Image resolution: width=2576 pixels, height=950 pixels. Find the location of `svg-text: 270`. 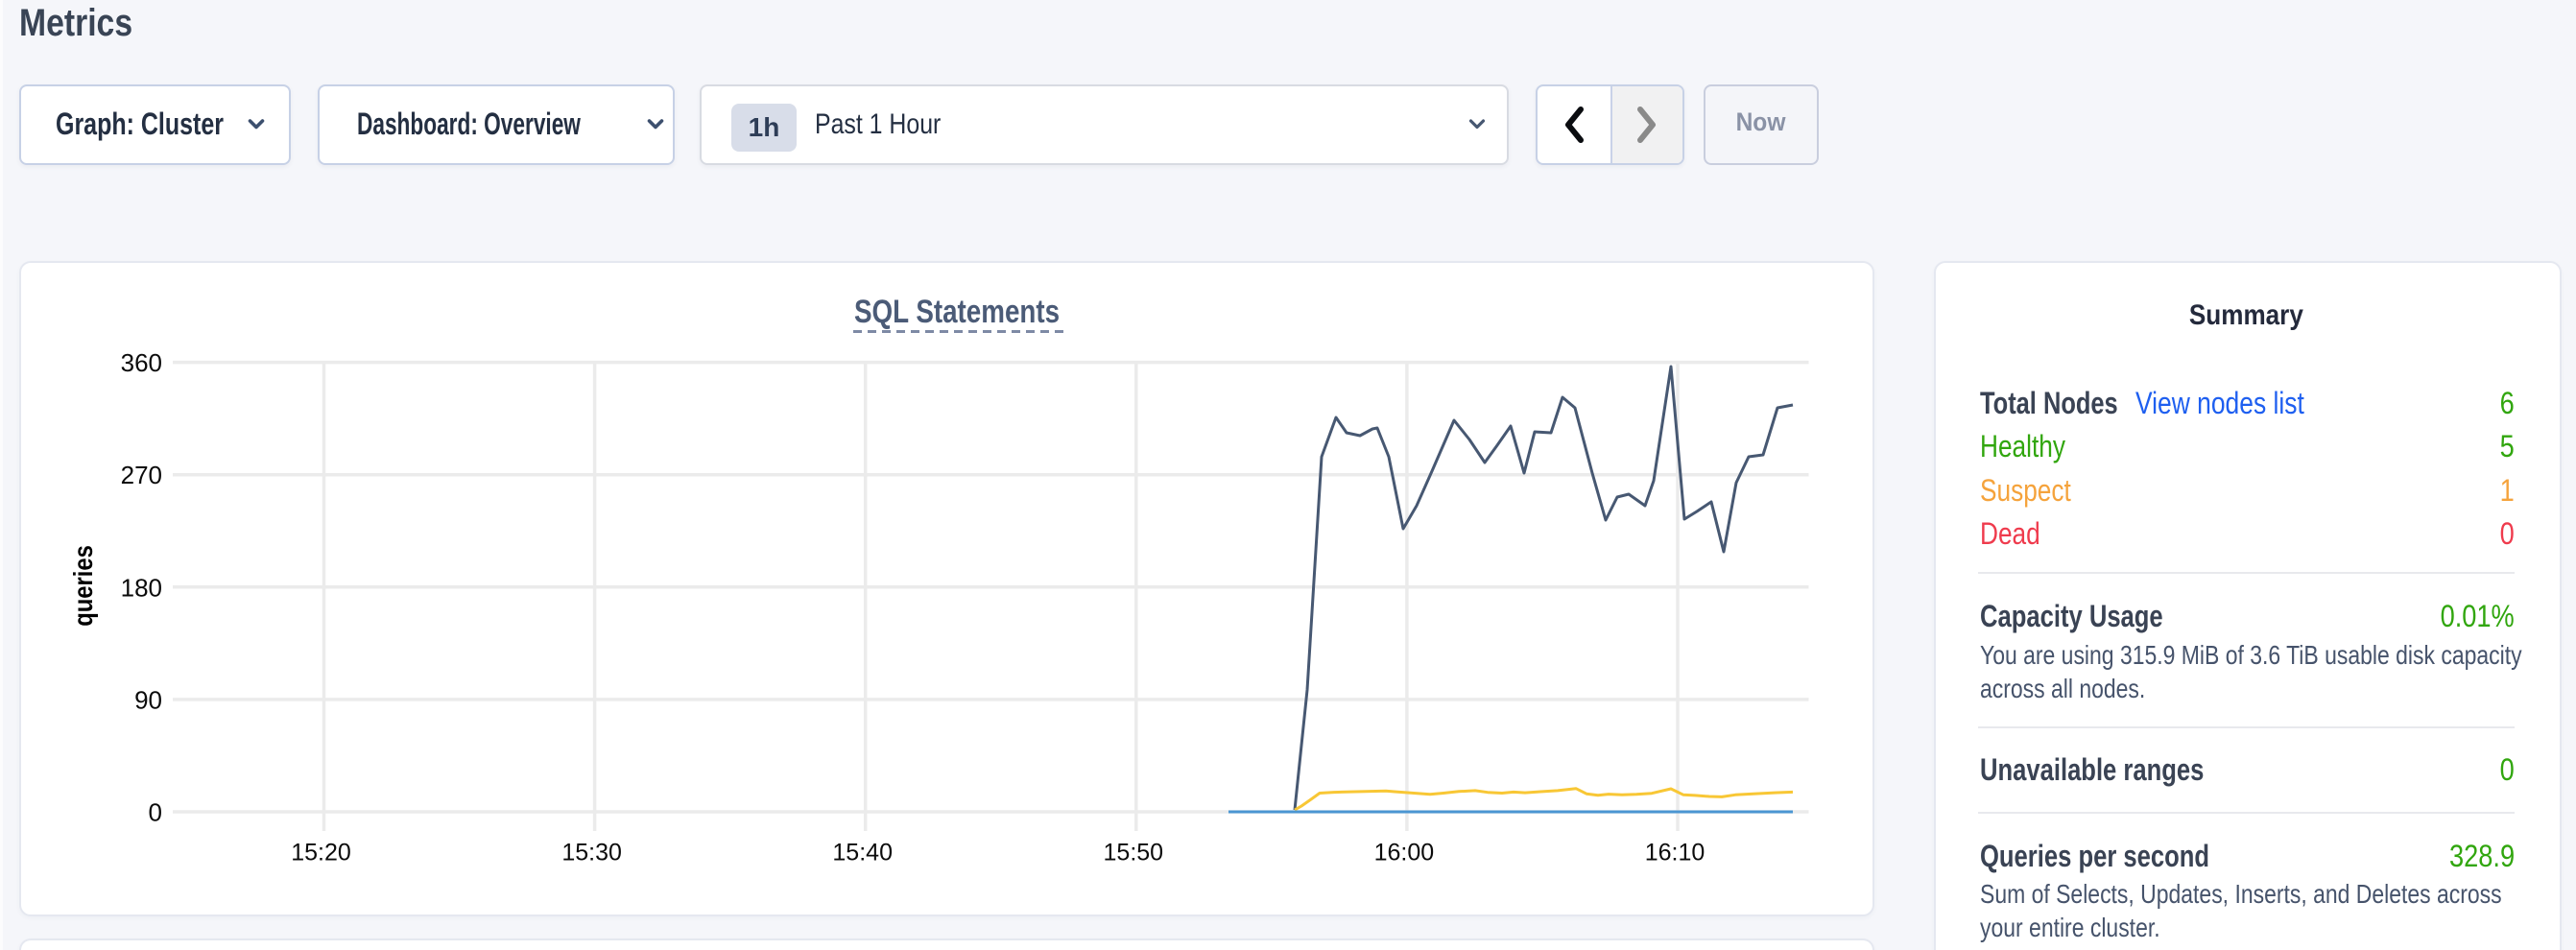

svg-text: 270 is located at coordinates (141, 475).